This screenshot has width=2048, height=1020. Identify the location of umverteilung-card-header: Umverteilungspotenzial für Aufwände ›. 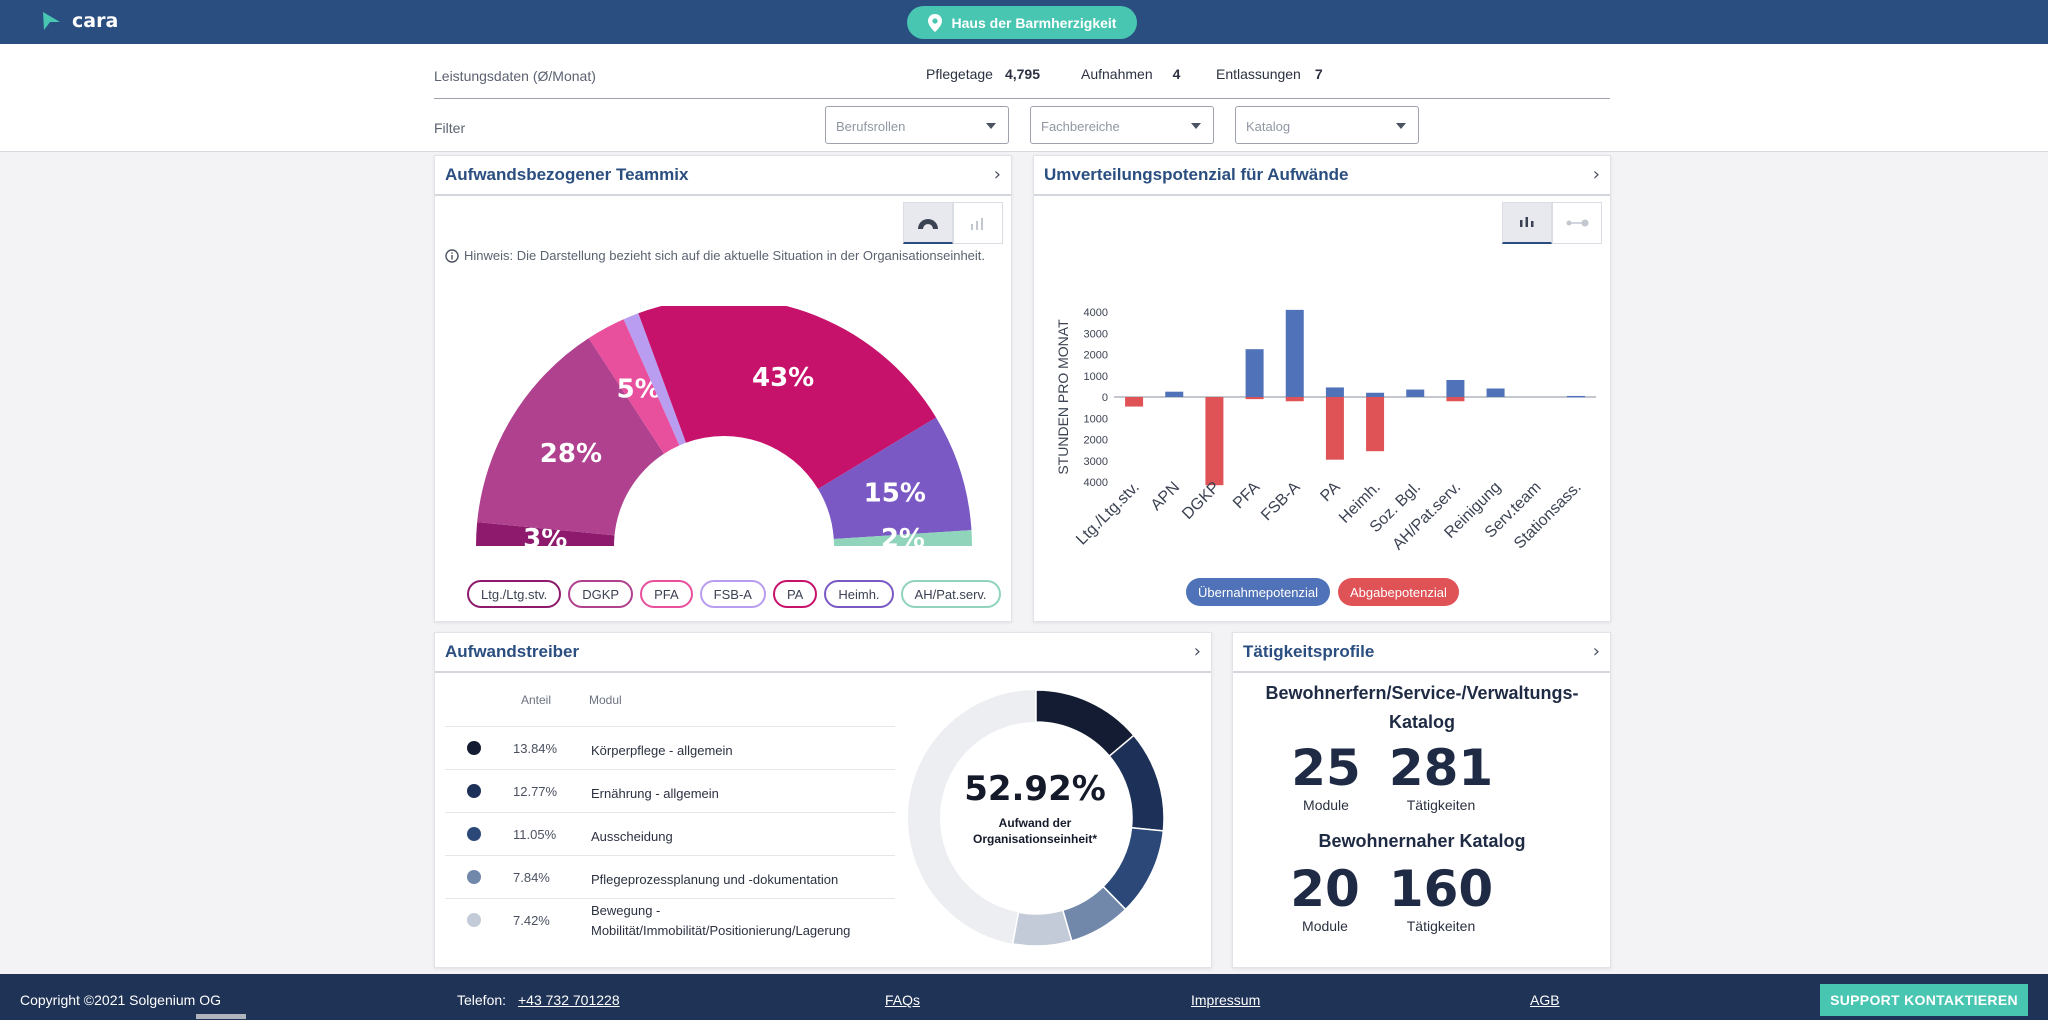
(1322, 176).